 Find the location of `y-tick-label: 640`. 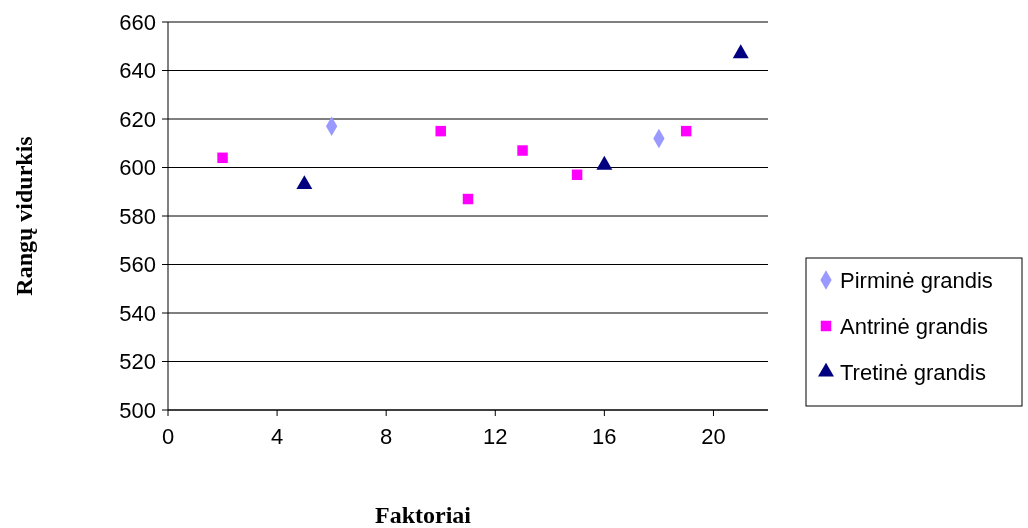

y-tick-label: 640 is located at coordinates (137, 71).